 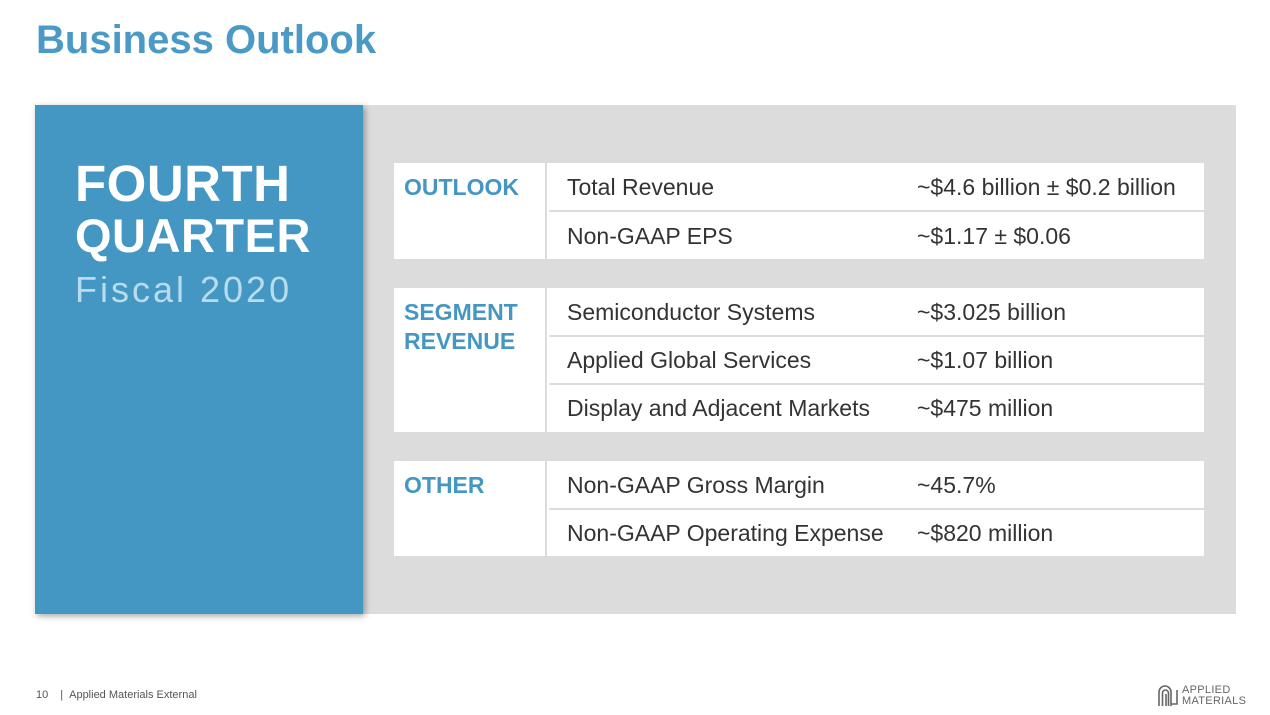 I want to click on row-value: ~$1.17 ± $0.06, so click(x=994, y=236).